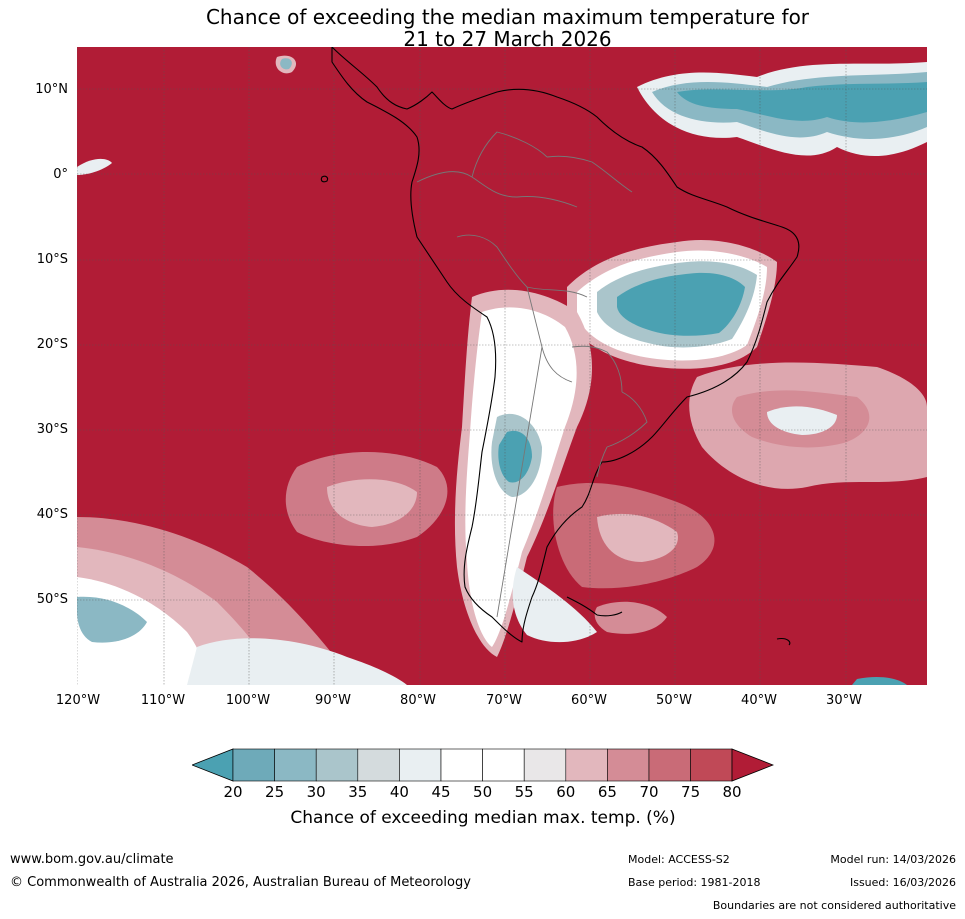 Image resolution: width=965 pixels, height=919 pixels. I want to click on colorbar-tick-45: 45, so click(441, 792).